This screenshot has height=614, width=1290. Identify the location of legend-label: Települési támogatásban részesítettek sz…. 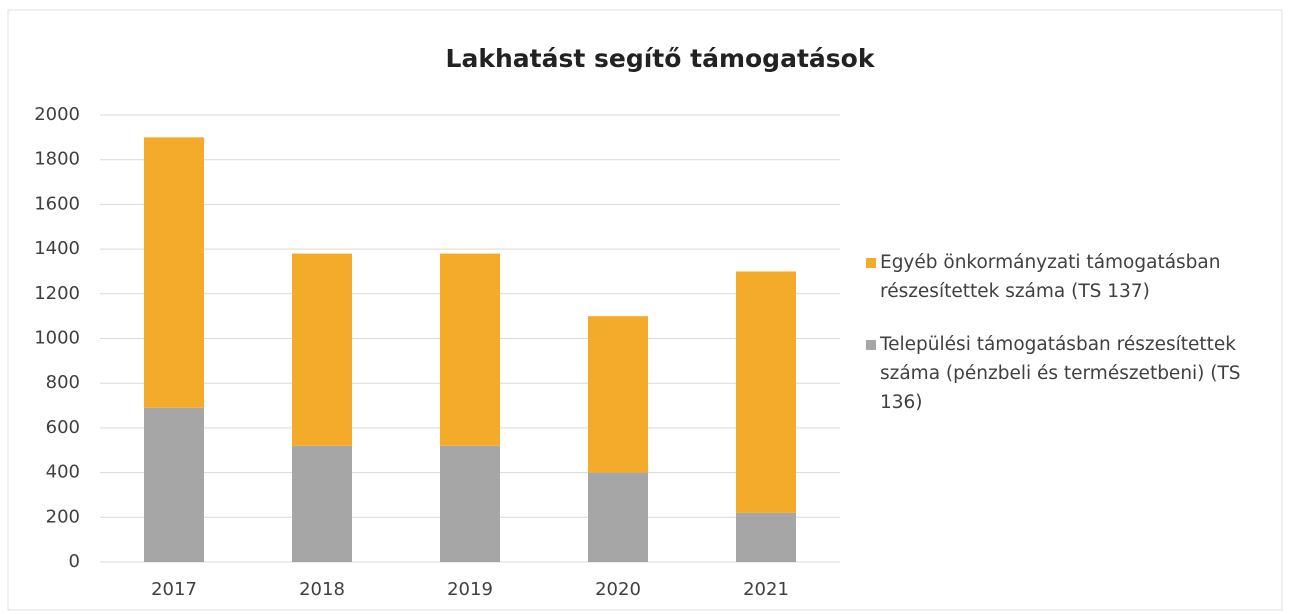
(1060, 373).